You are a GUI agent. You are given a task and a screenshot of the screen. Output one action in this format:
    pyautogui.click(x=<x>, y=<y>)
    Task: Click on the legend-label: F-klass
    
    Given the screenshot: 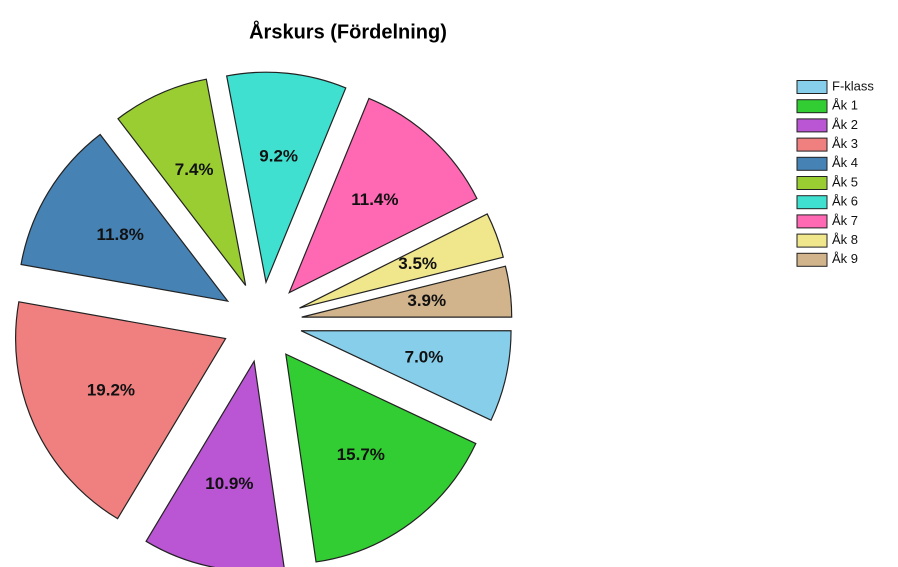 What is the action you would take?
    pyautogui.click(x=853, y=85)
    